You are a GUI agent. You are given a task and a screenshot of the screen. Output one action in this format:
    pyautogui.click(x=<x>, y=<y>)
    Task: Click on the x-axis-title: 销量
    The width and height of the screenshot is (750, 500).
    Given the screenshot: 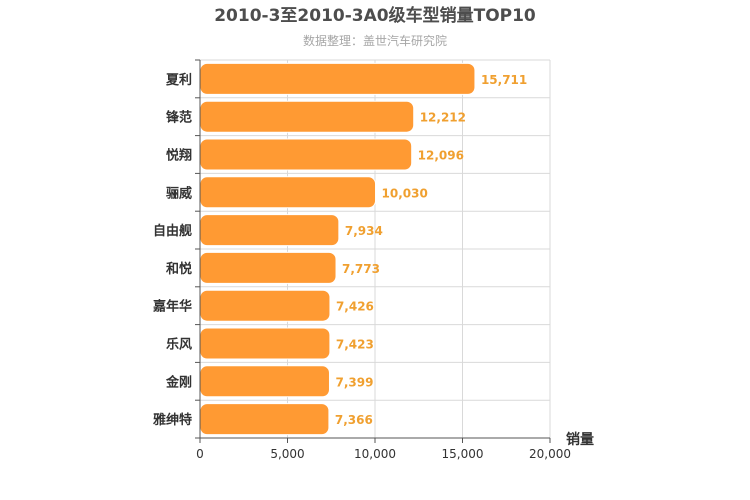 What is the action you would take?
    pyautogui.click(x=580, y=439)
    